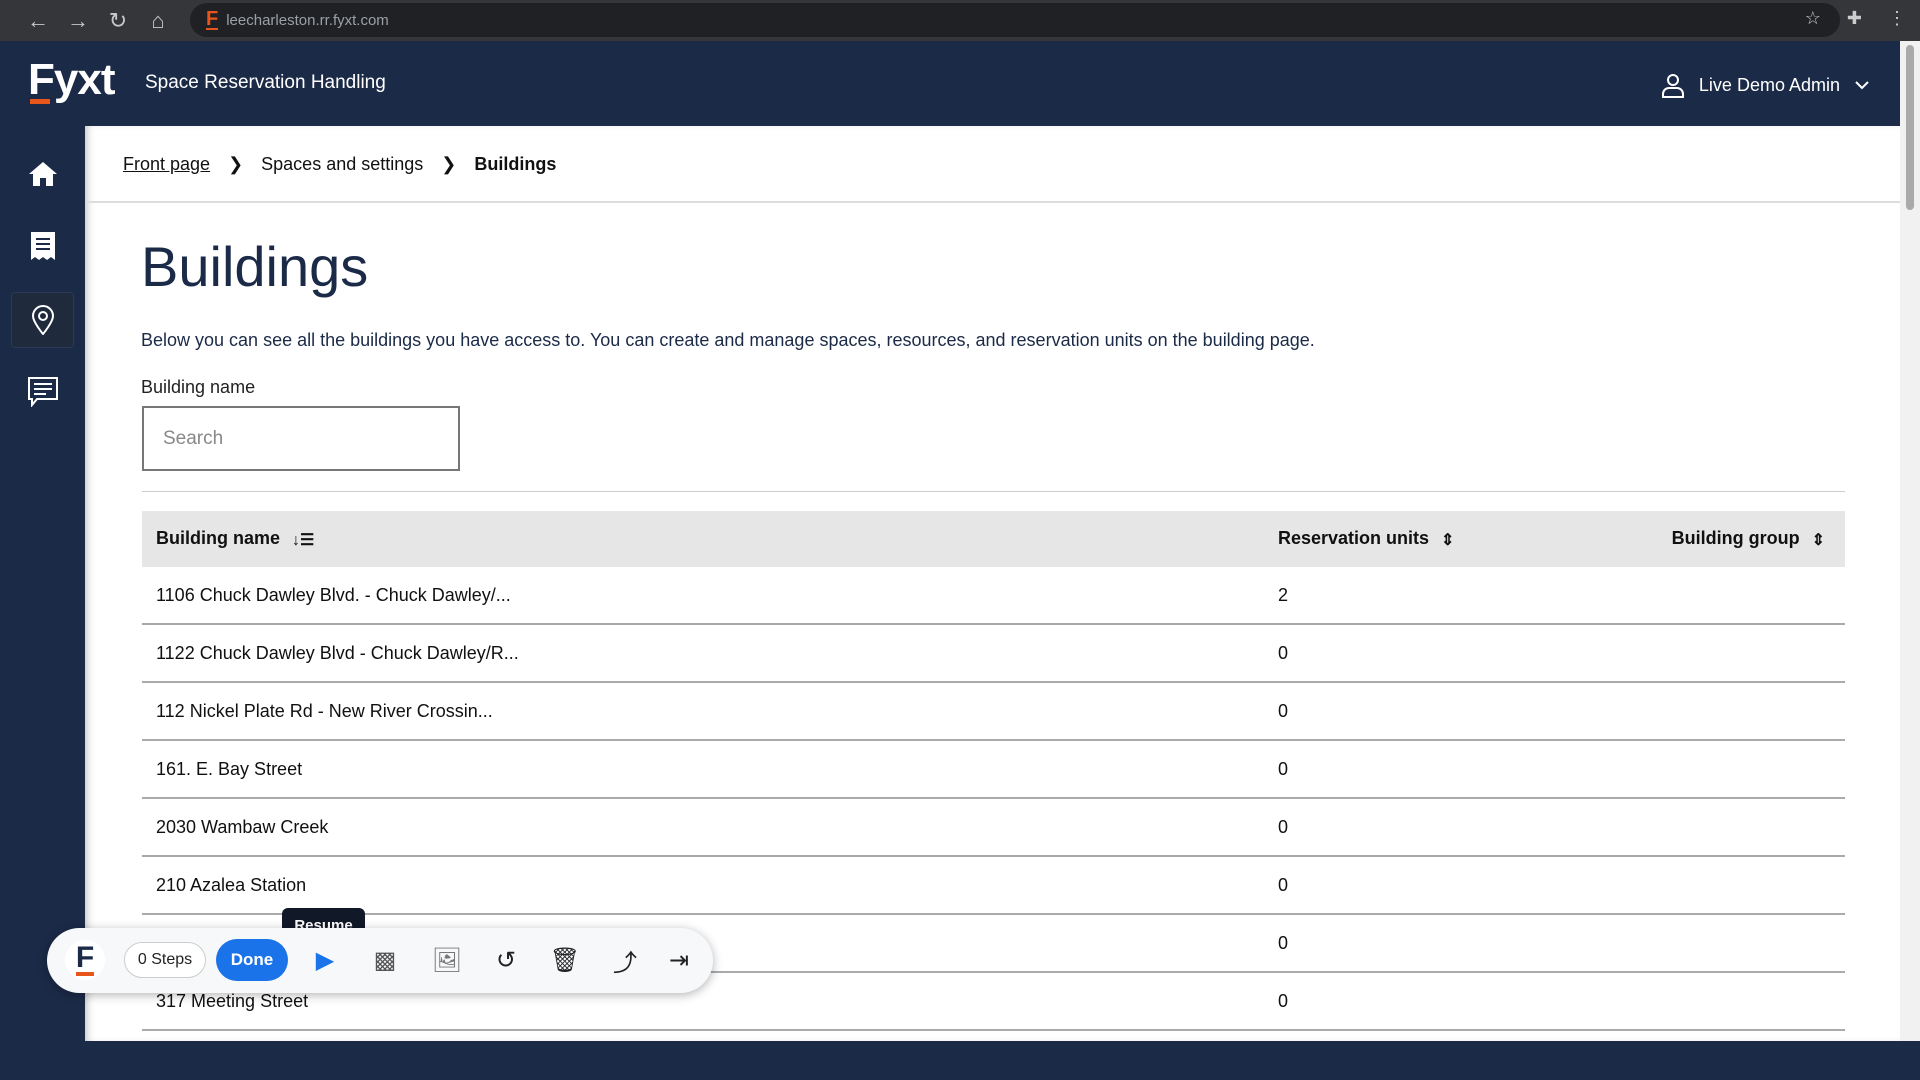 Image resolution: width=1920 pixels, height=1080 pixels. What do you see at coordinates (165, 960) in the screenshot?
I see `steps-count: 0 Steps` at bounding box center [165, 960].